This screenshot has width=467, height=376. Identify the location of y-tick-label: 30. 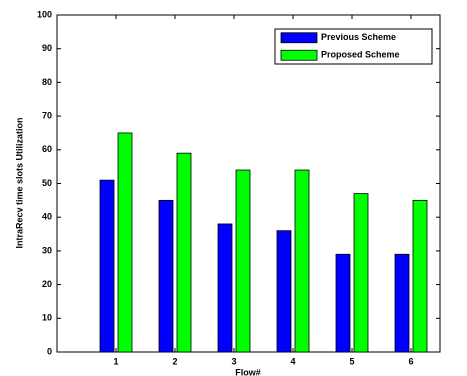
(47, 250).